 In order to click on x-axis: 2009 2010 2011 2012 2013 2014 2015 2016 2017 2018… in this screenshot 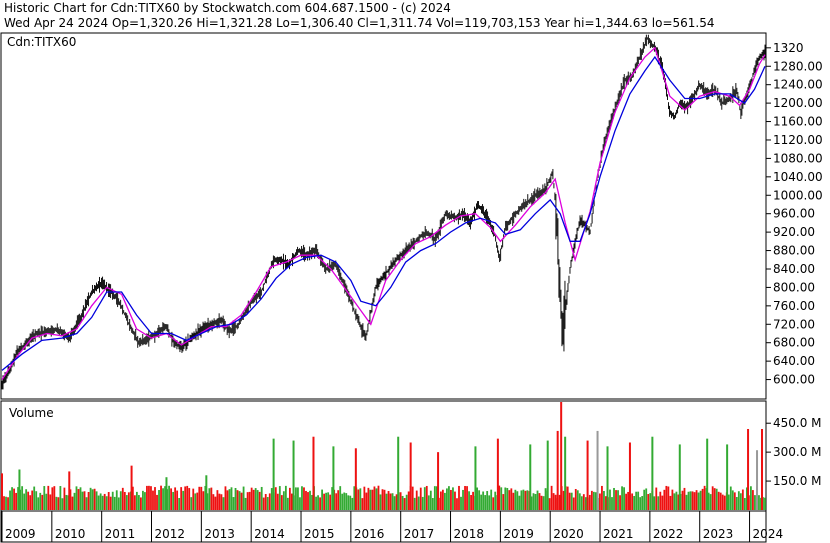, I will do `click(391, 526)`.